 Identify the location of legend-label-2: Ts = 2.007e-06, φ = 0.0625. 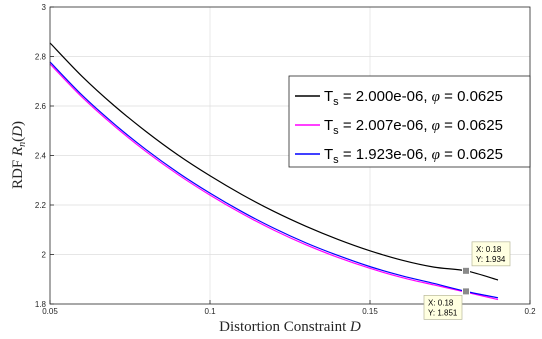
(413, 127).